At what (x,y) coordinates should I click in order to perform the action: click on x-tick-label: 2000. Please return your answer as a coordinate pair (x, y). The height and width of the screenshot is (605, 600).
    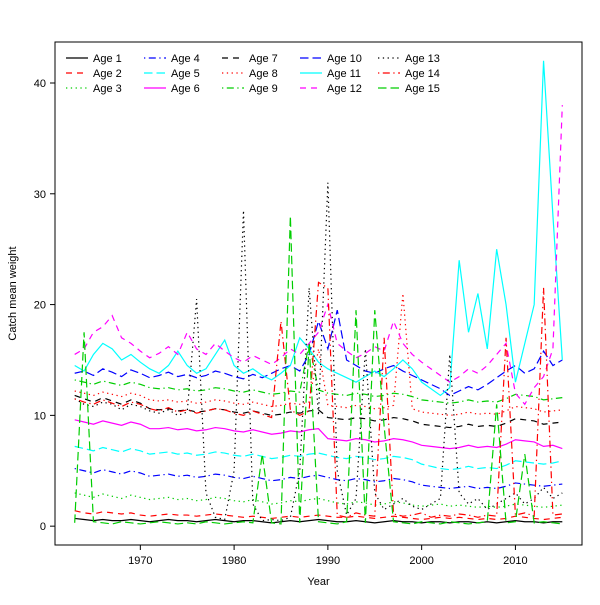
    Looking at the image, I should click on (421, 561).